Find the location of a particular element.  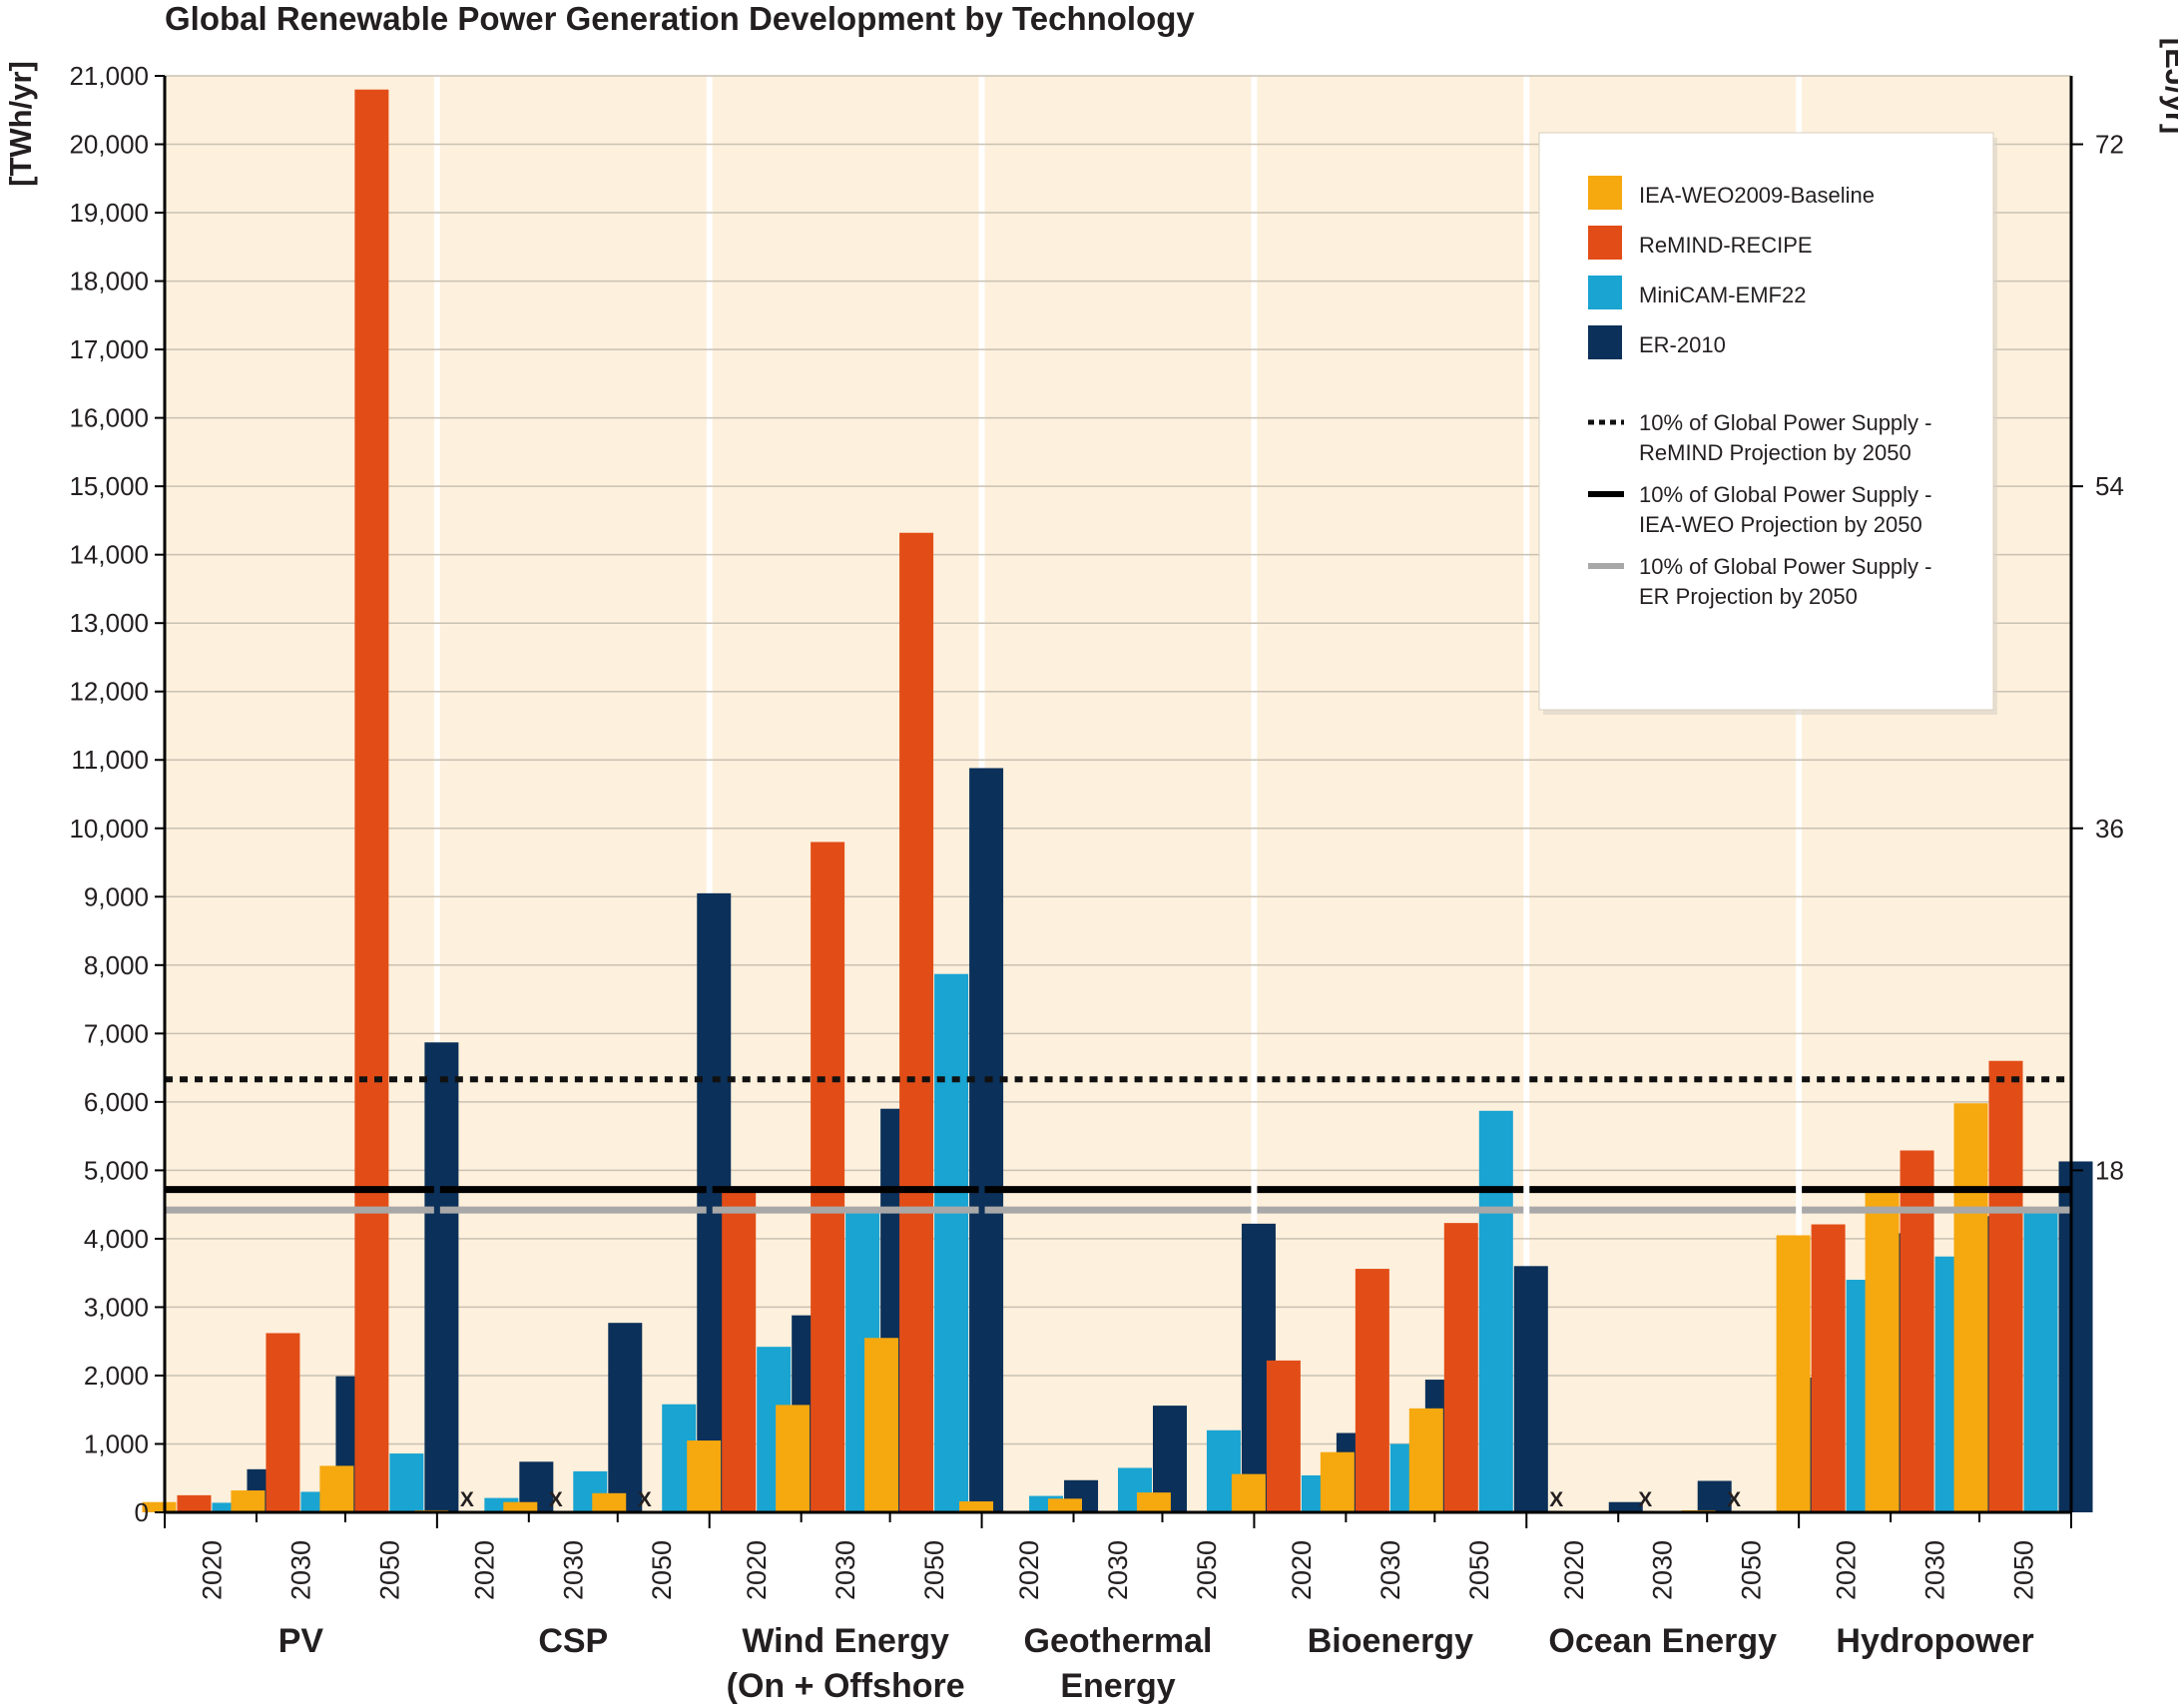

y-tick-label-left: 12,000 is located at coordinates (109, 692).